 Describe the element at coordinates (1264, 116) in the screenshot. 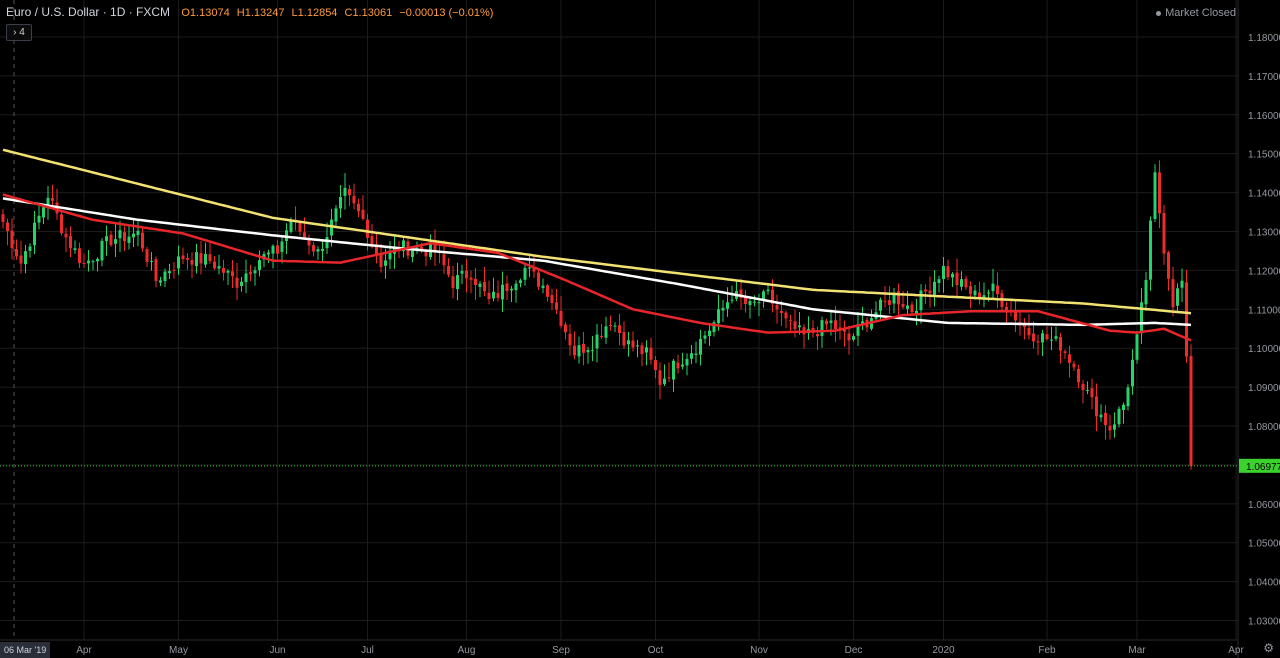

I see `price-tick-label: 1.16000` at that location.